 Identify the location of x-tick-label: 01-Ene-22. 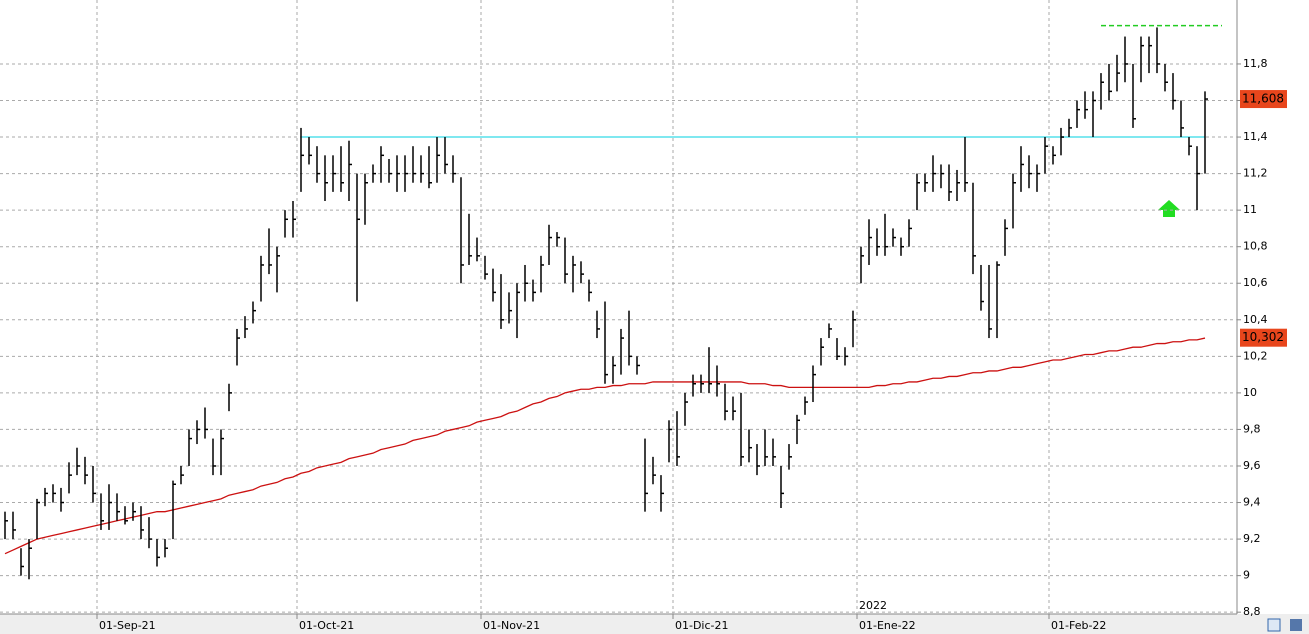
(887, 625).